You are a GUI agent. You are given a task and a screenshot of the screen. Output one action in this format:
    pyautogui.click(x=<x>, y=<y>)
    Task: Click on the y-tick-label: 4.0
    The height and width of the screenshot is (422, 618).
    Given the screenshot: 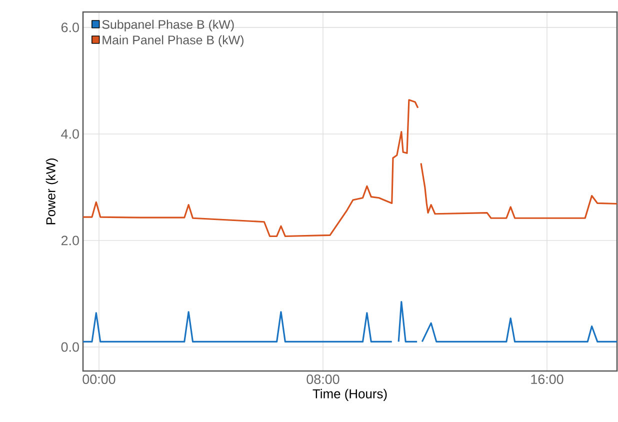 What is the action you would take?
    pyautogui.click(x=70, y=134)
    